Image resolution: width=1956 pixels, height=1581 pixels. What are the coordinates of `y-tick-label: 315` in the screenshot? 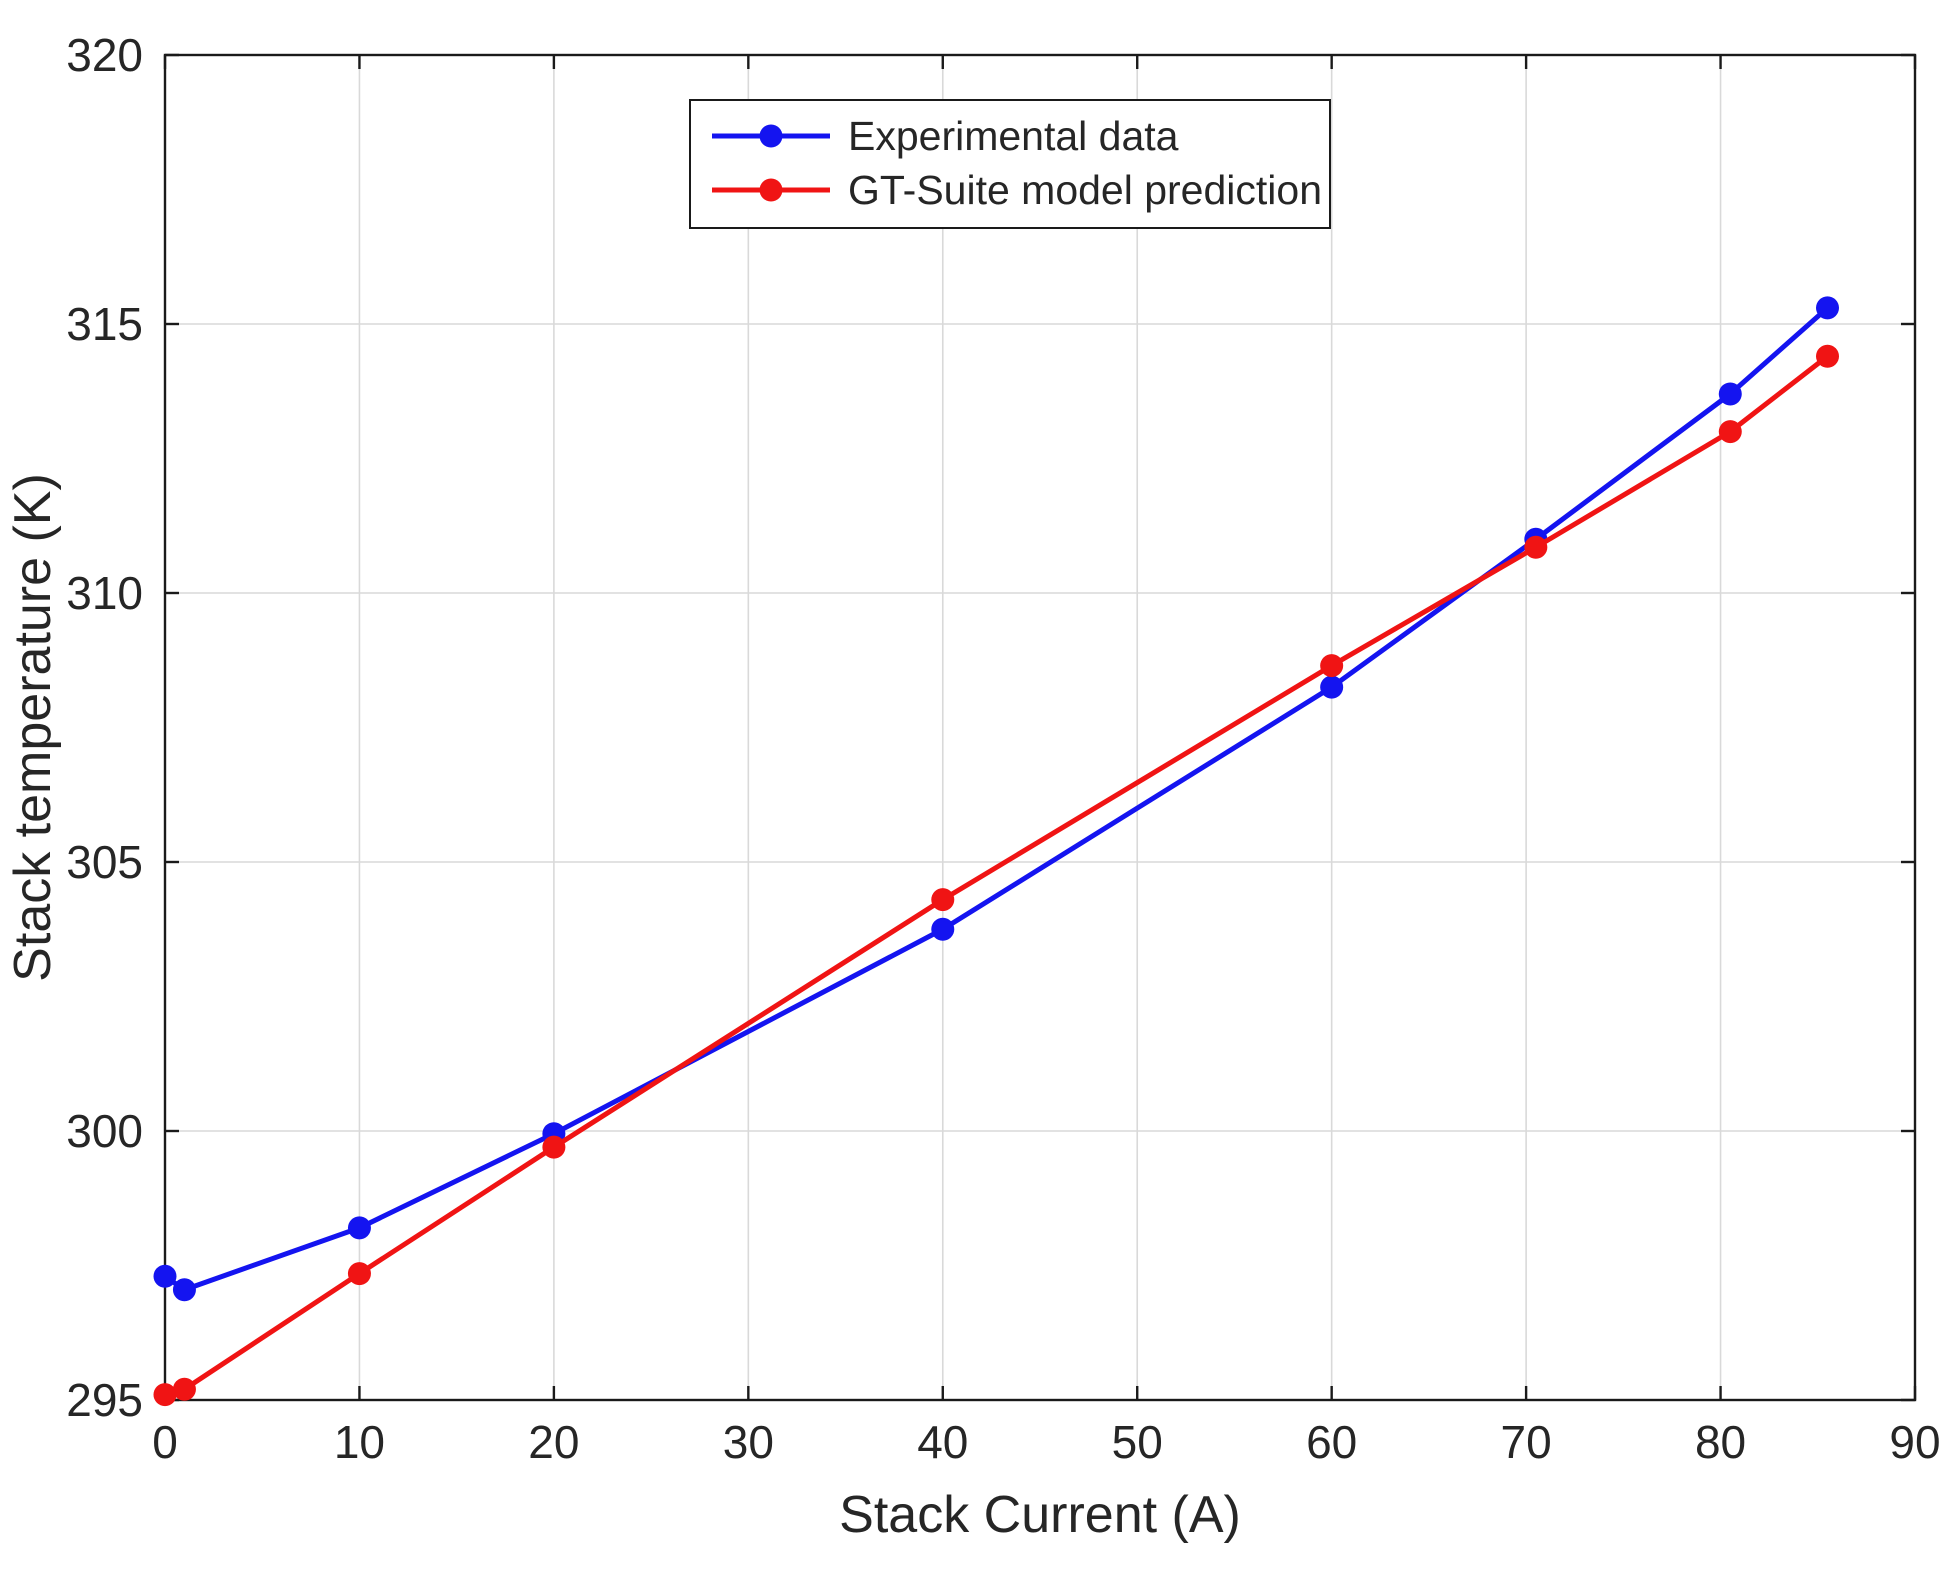 It's located at (104, 324).